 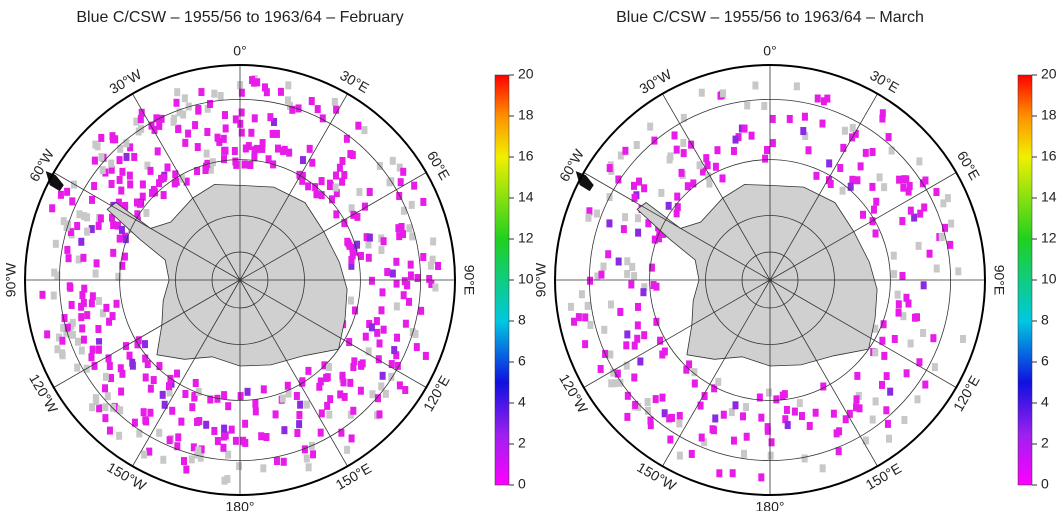 I want to click on colorbar-tick-label: 18, so click(x=1049, y=115).